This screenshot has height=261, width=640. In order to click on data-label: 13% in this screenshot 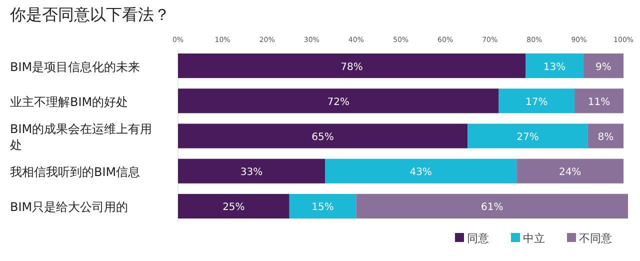, I will do `click(554, 67)`.